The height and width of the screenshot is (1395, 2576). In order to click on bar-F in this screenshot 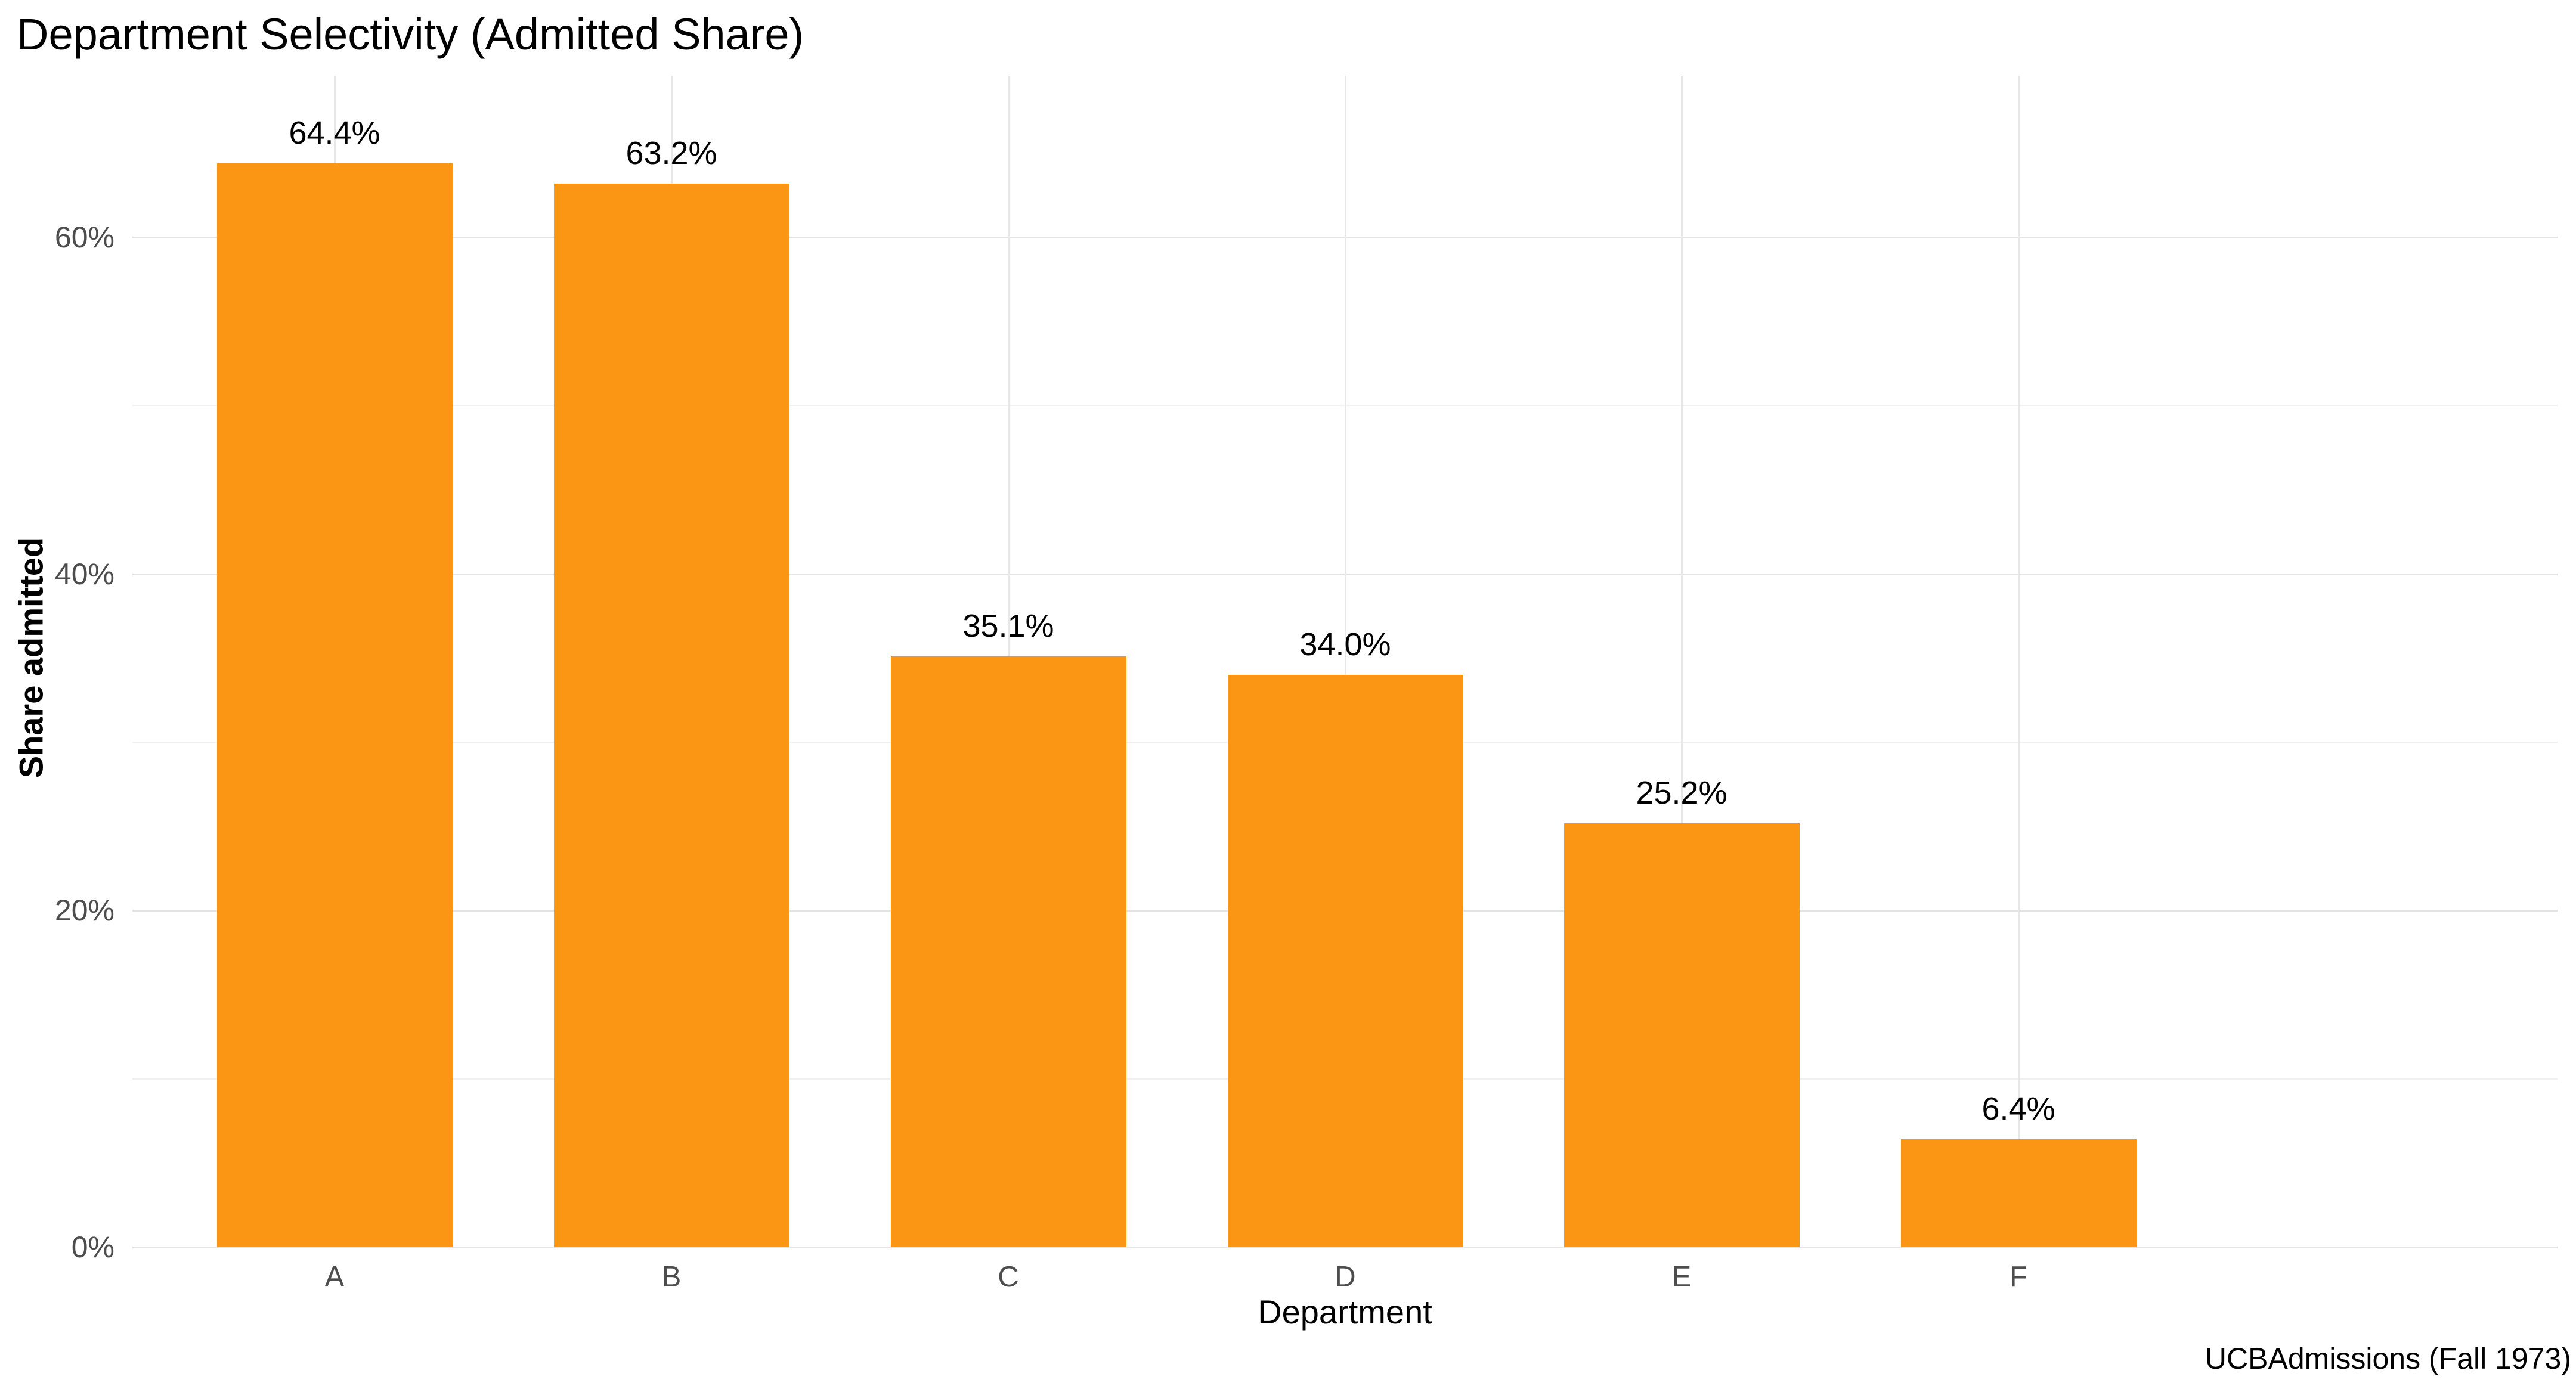, I will do `click(2019, 1193)`.